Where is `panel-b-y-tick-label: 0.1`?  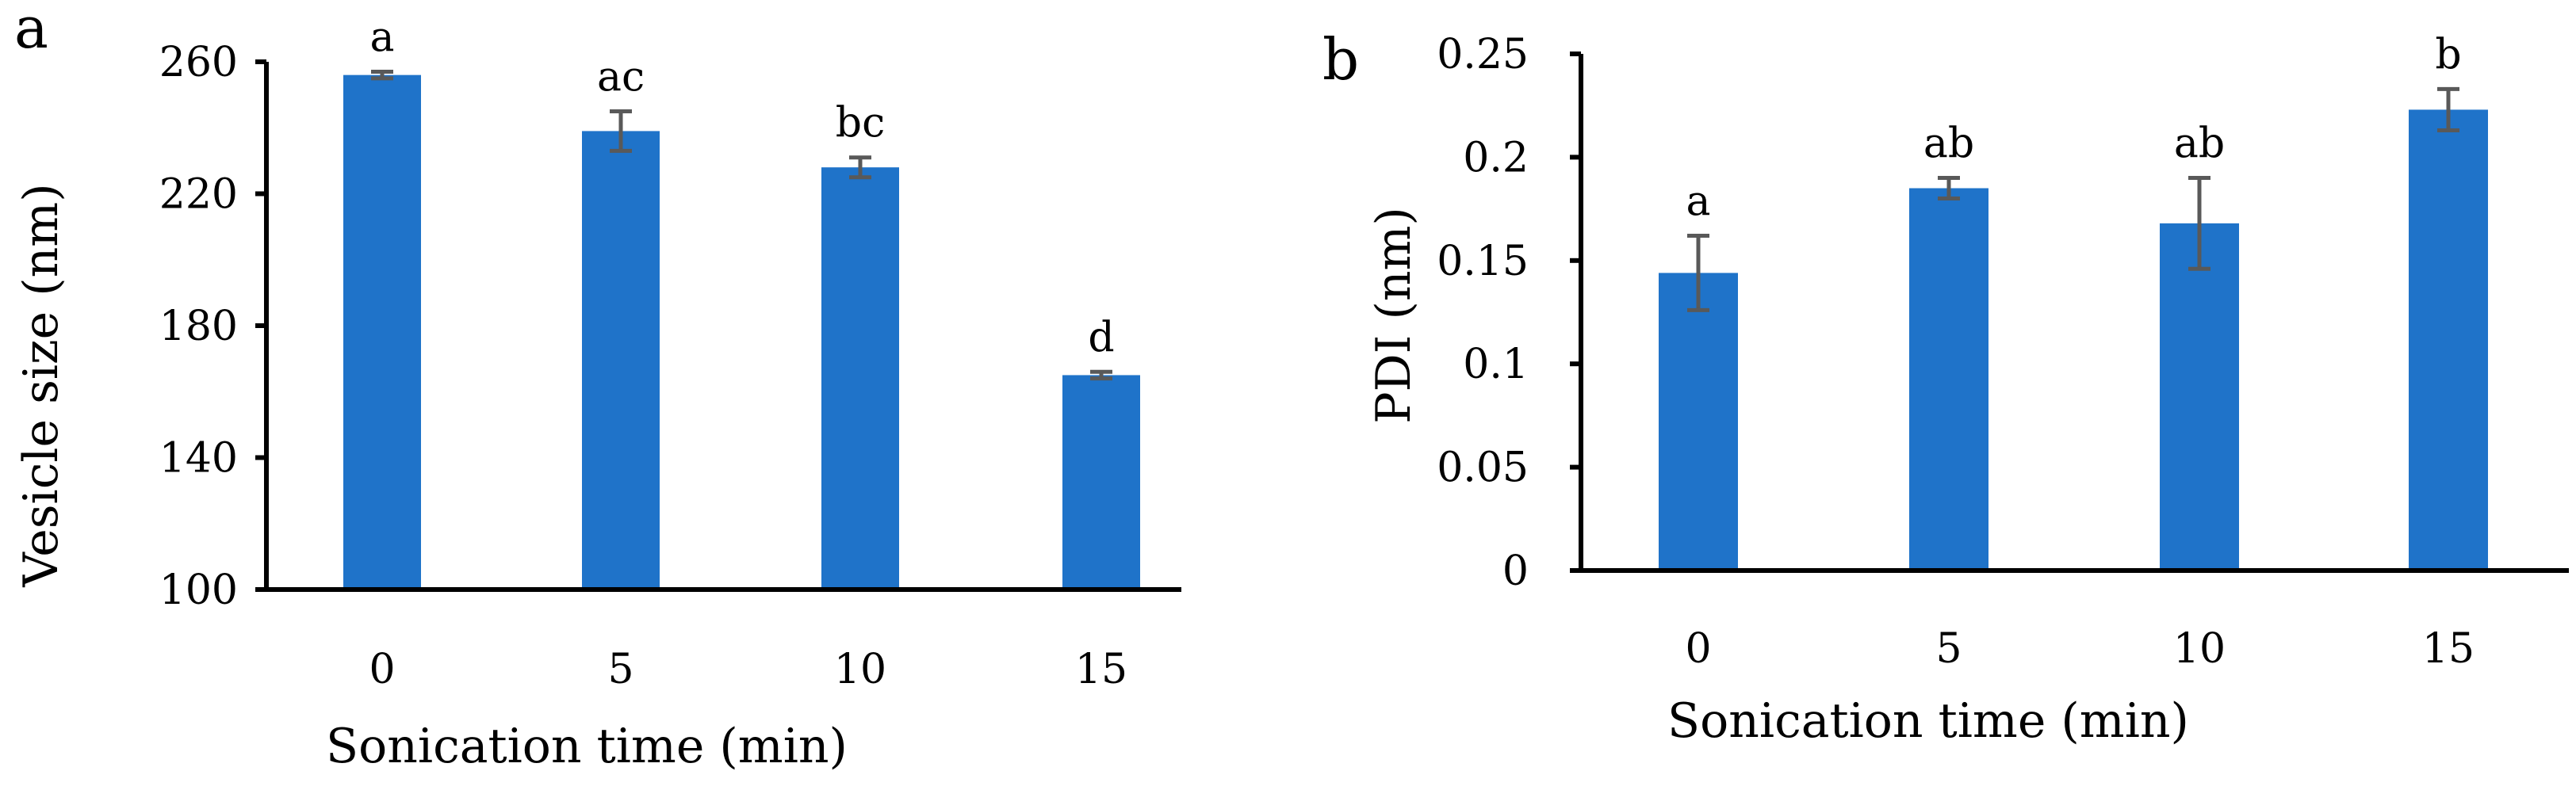 panel-b-y-tick-label: 0.1 is located at coordinates (1496, 364).